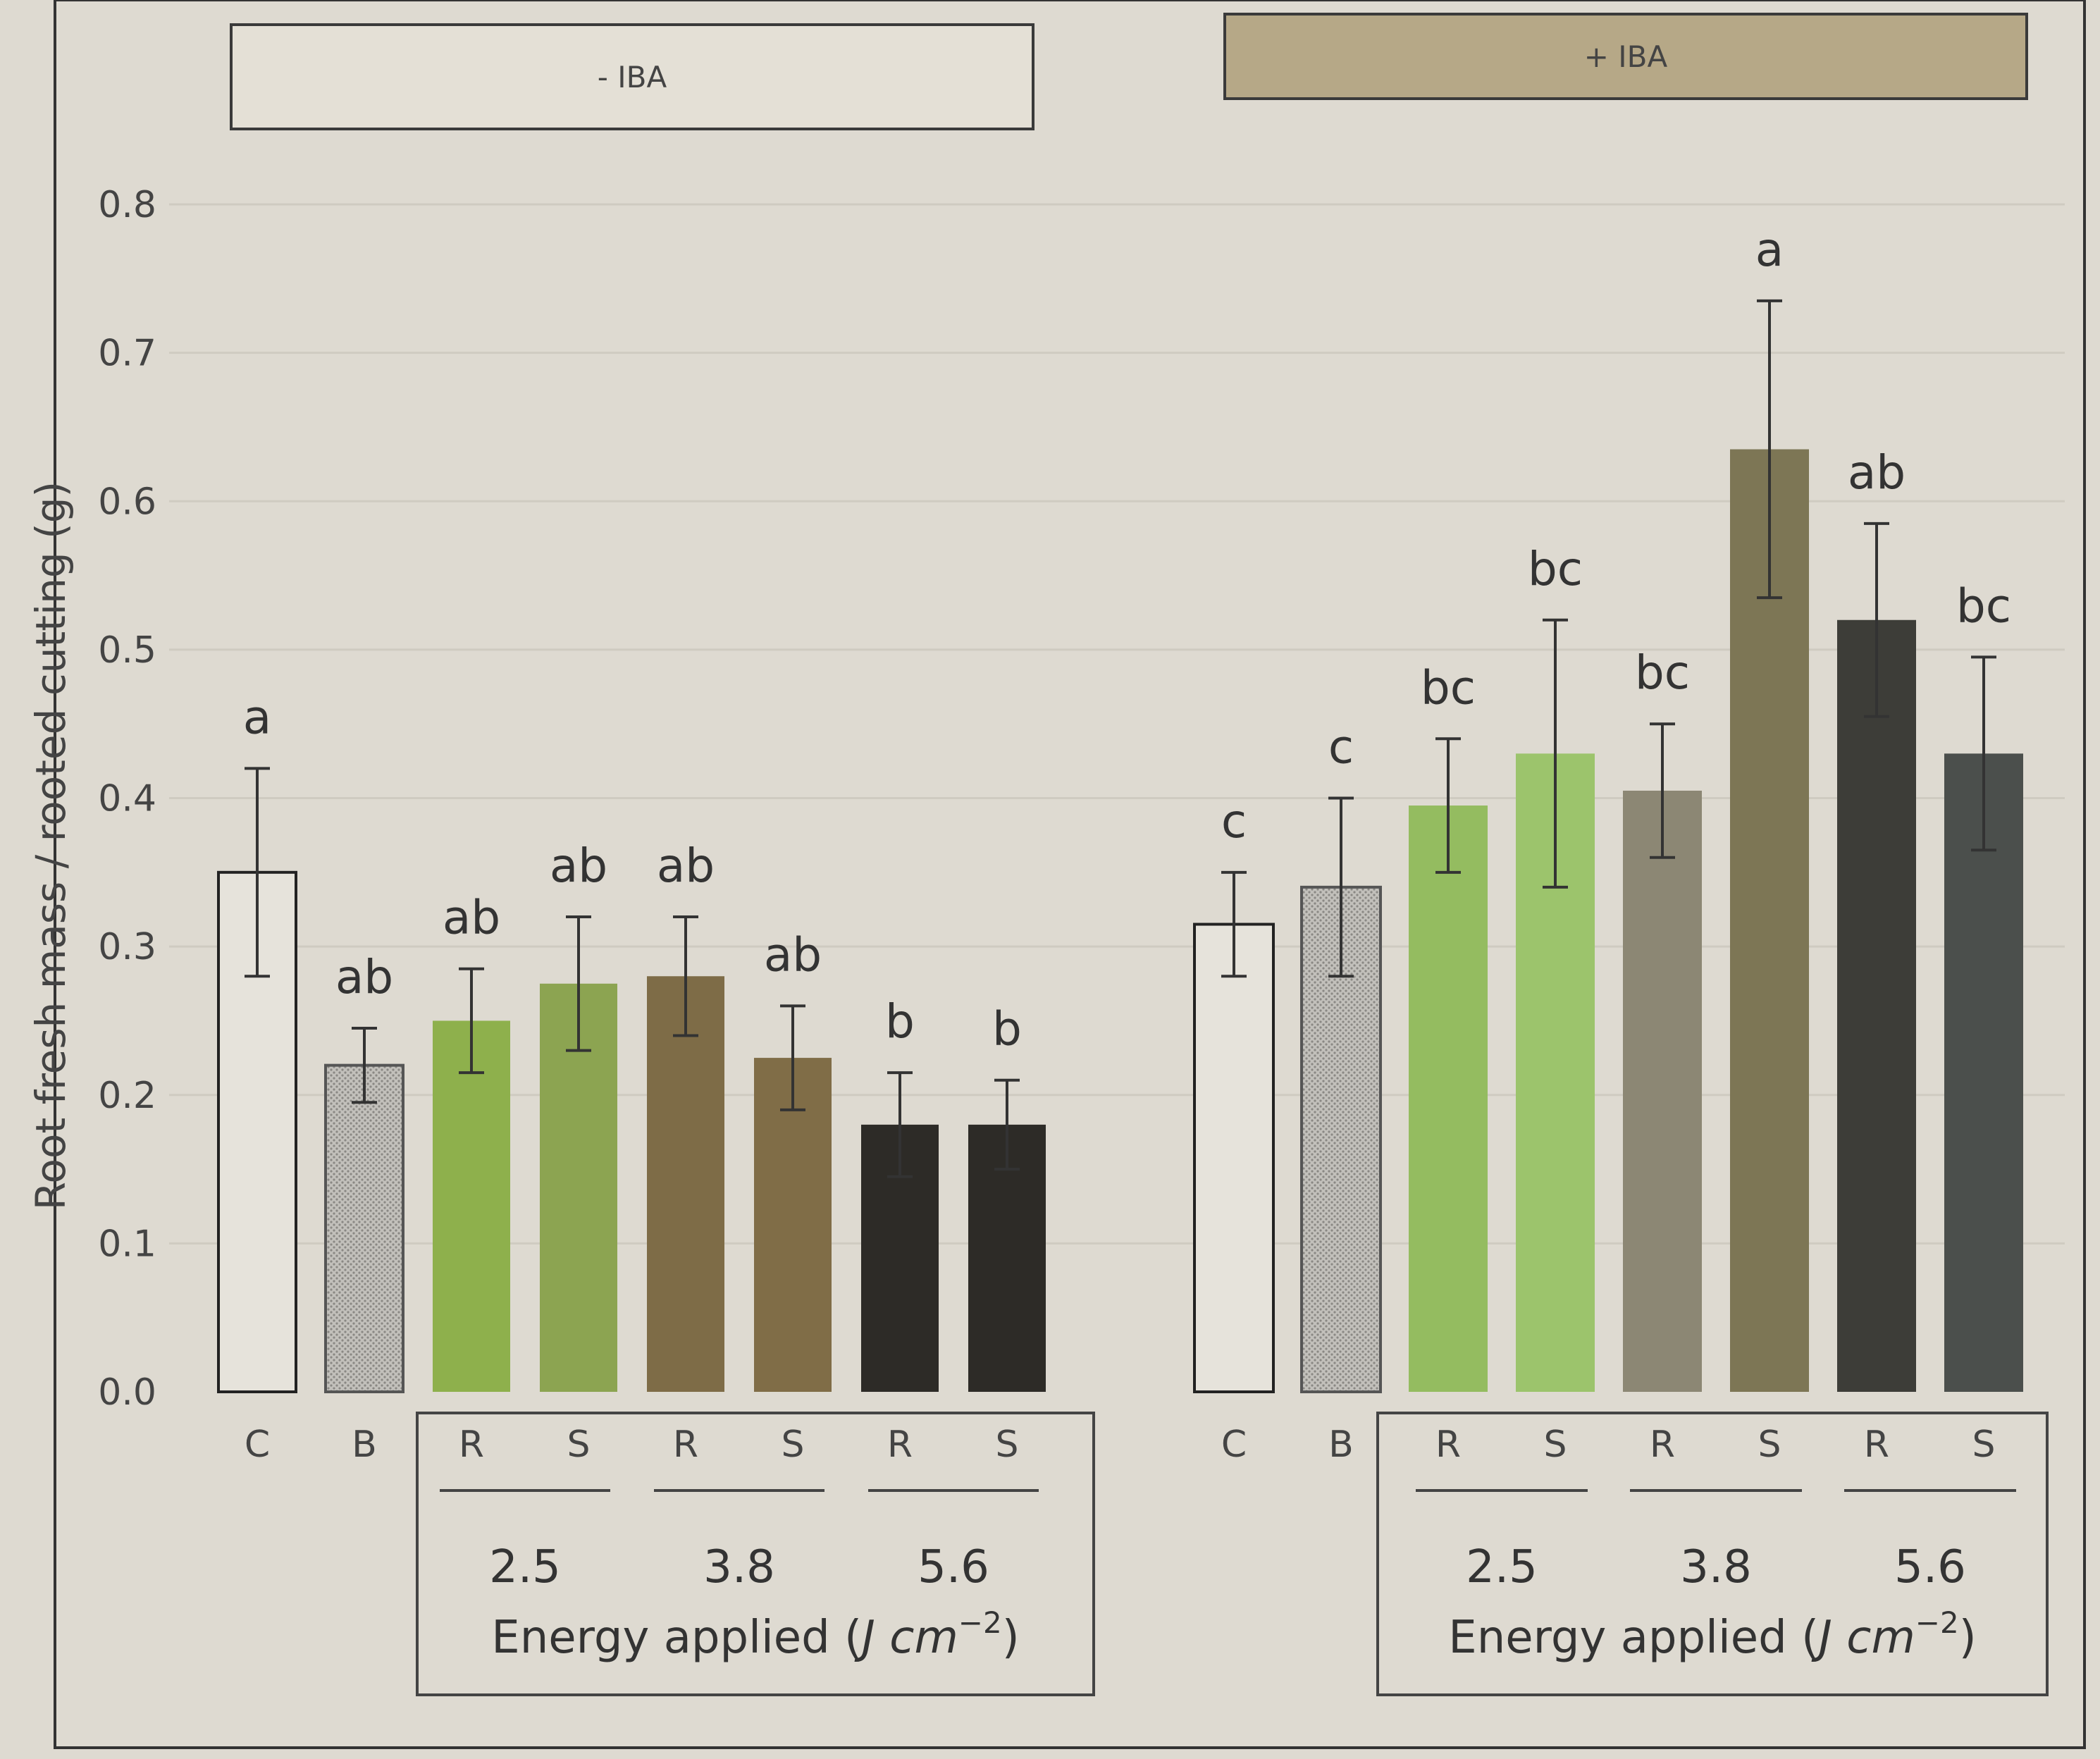 Image resolution: width=2100 pixels, height=1759 pixels. I want to click on y-tick-label: 0.4, so click(127, 799).